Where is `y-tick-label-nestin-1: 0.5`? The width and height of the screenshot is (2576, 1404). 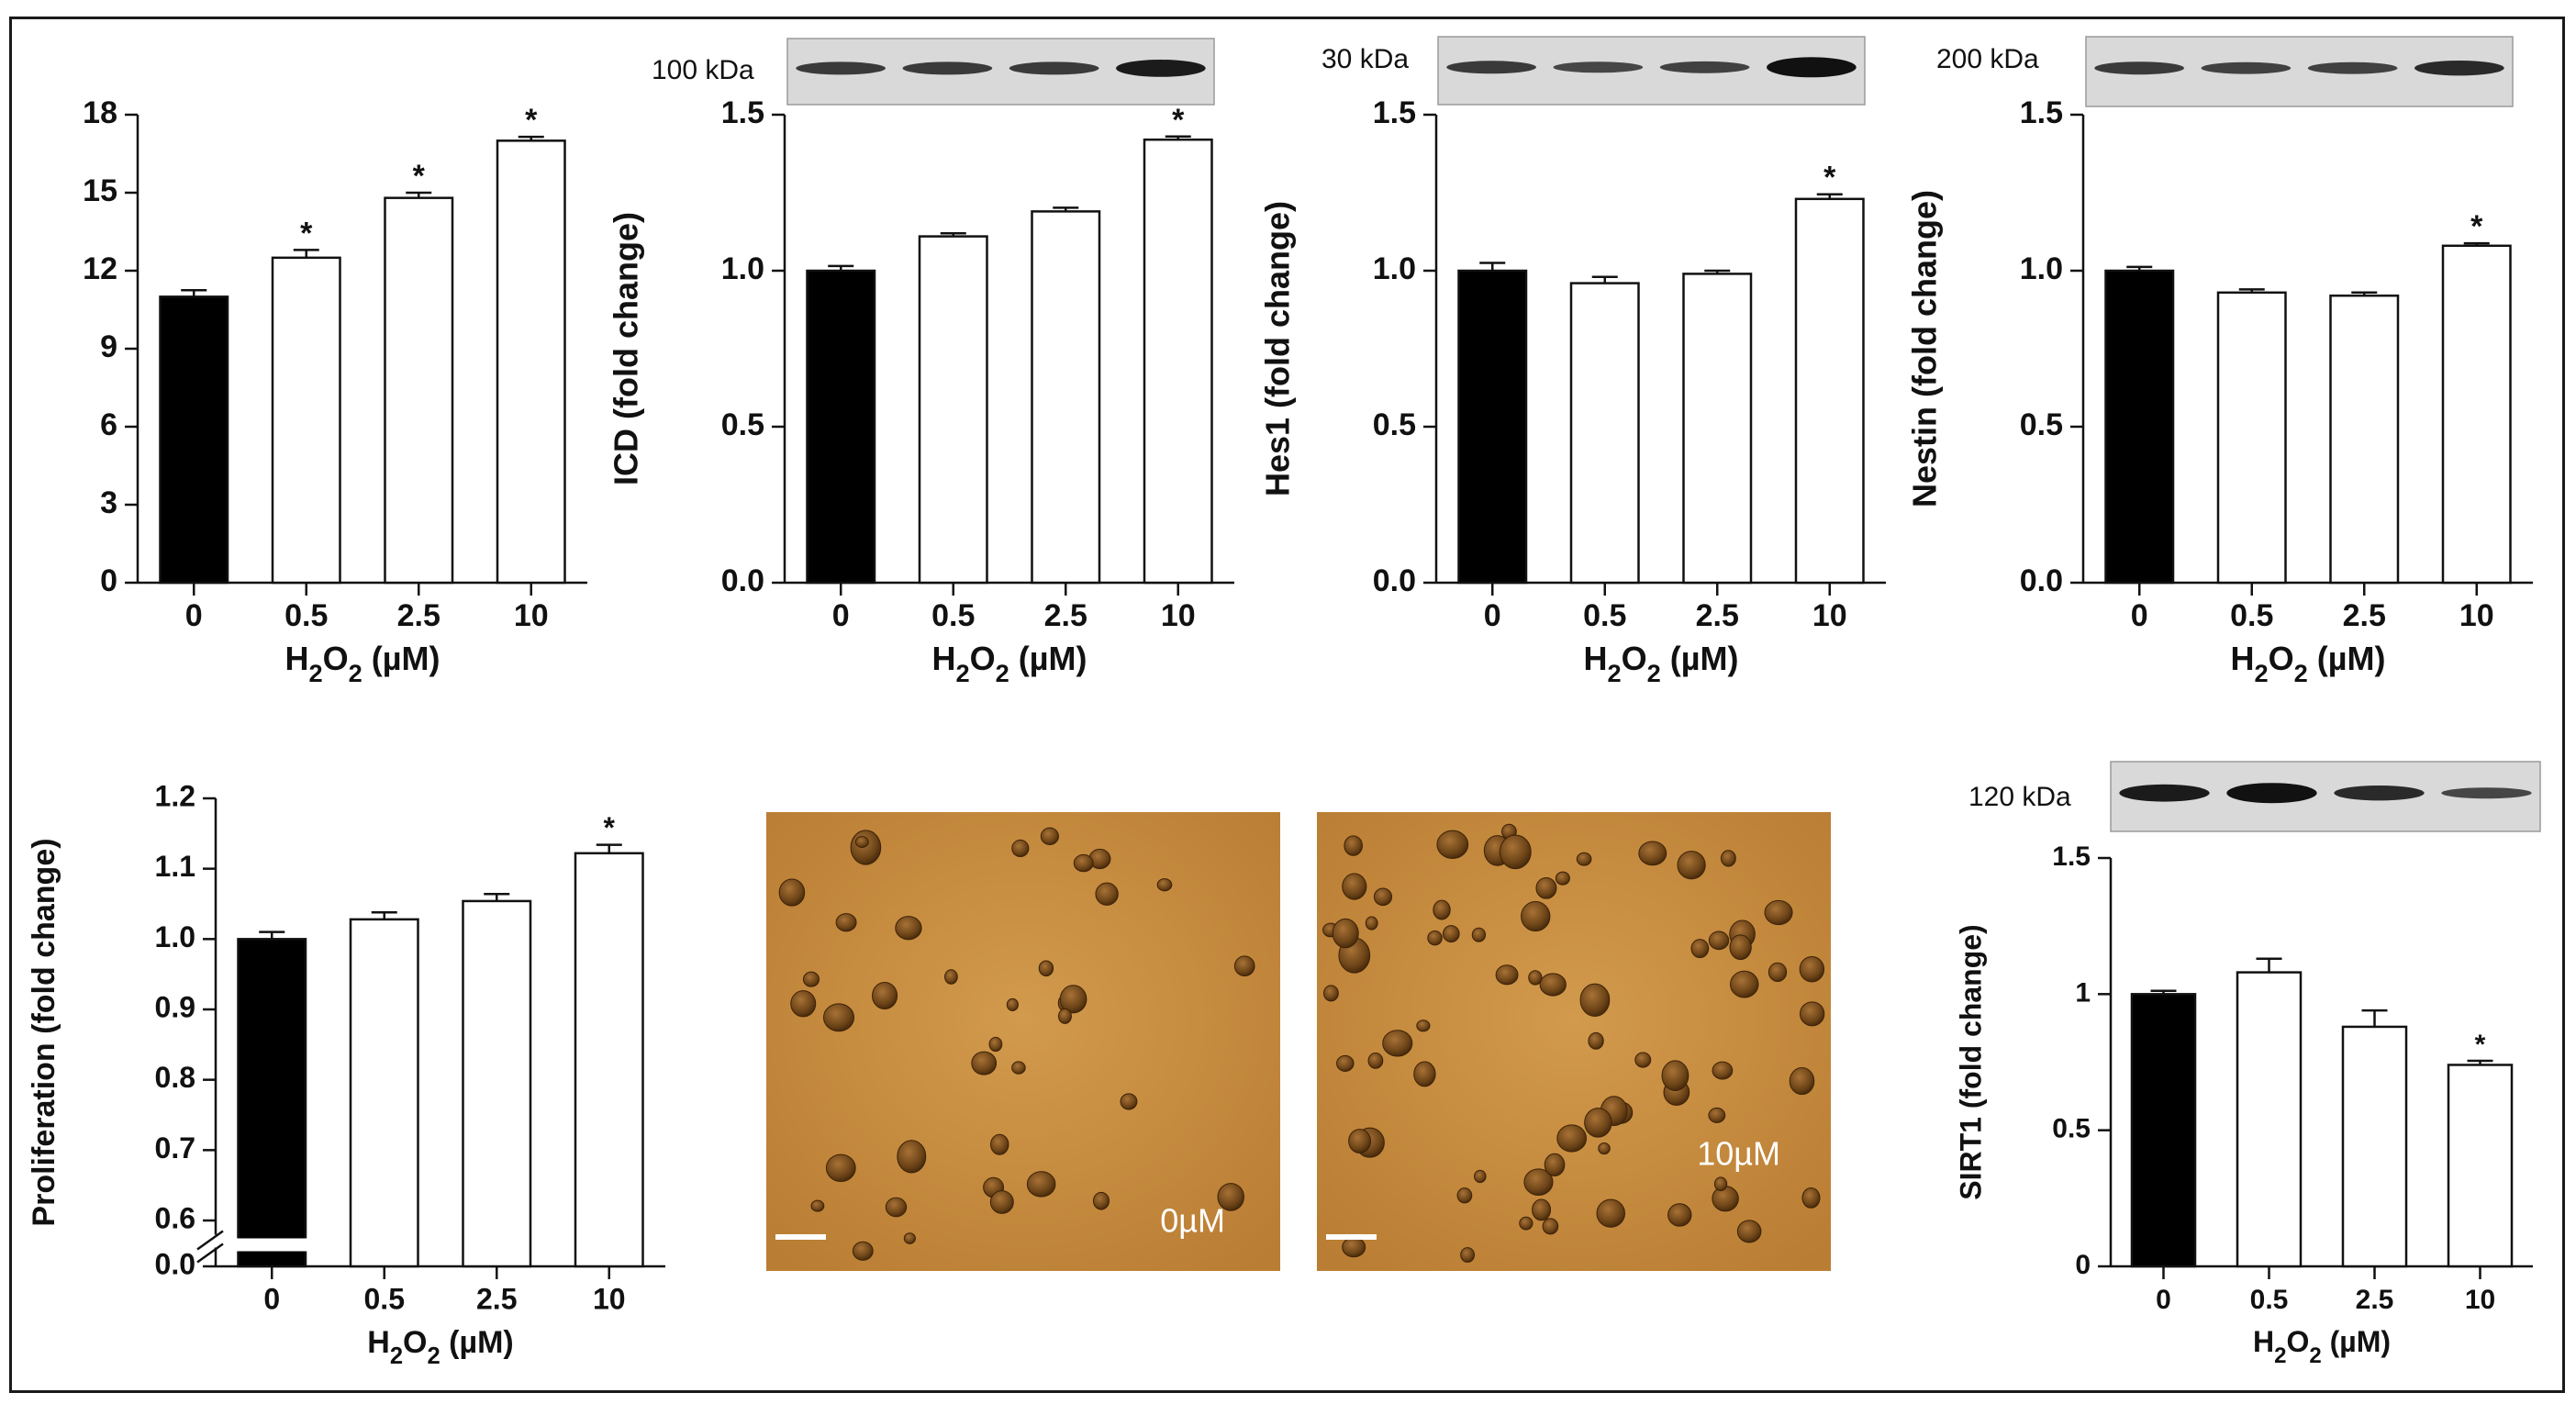 y-tick-label-nestin-1: 0.5 is located at coordinates (2042, 424).